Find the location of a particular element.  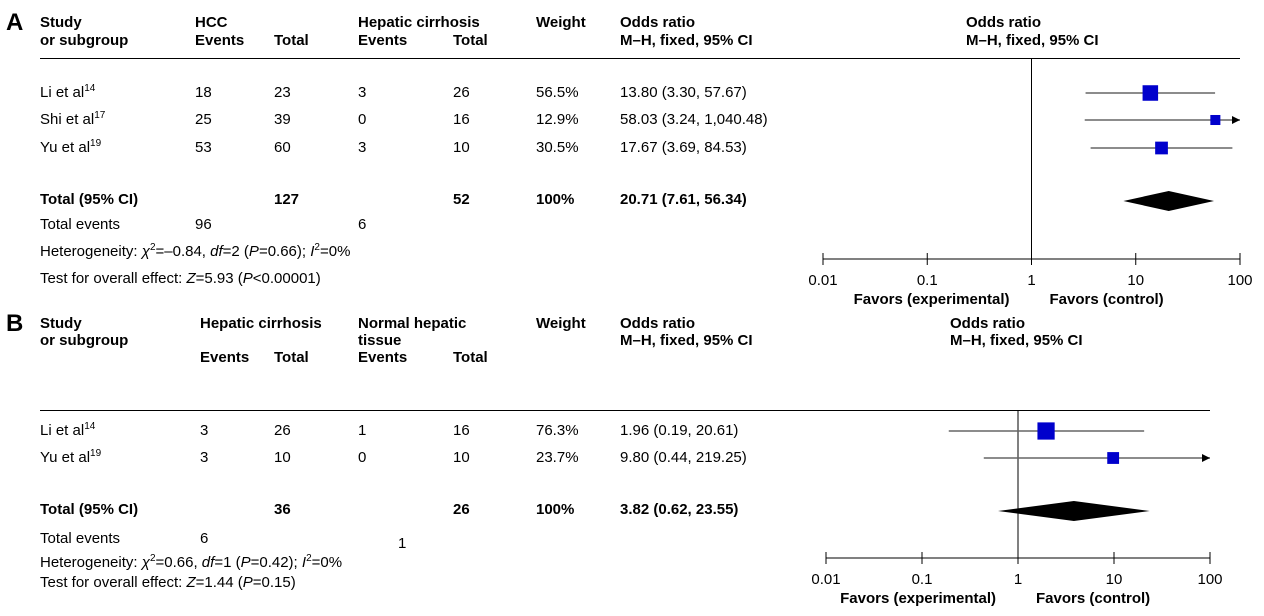

overall-effect-test: Test for overall effect: Z=1.44 (P=0.15) is located at coordinates (168, 582).